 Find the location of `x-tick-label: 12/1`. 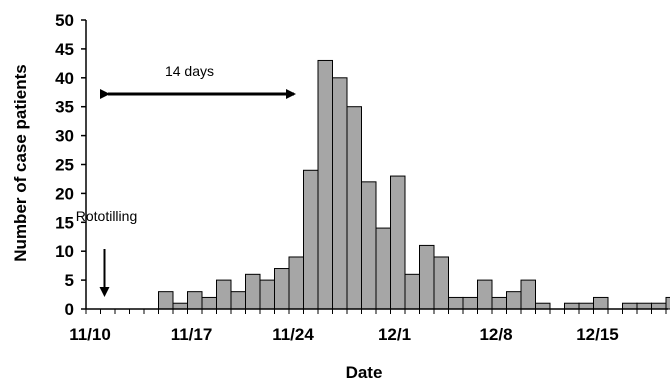

x-tick-label: 12/1 is located at coordinates (394, 334).